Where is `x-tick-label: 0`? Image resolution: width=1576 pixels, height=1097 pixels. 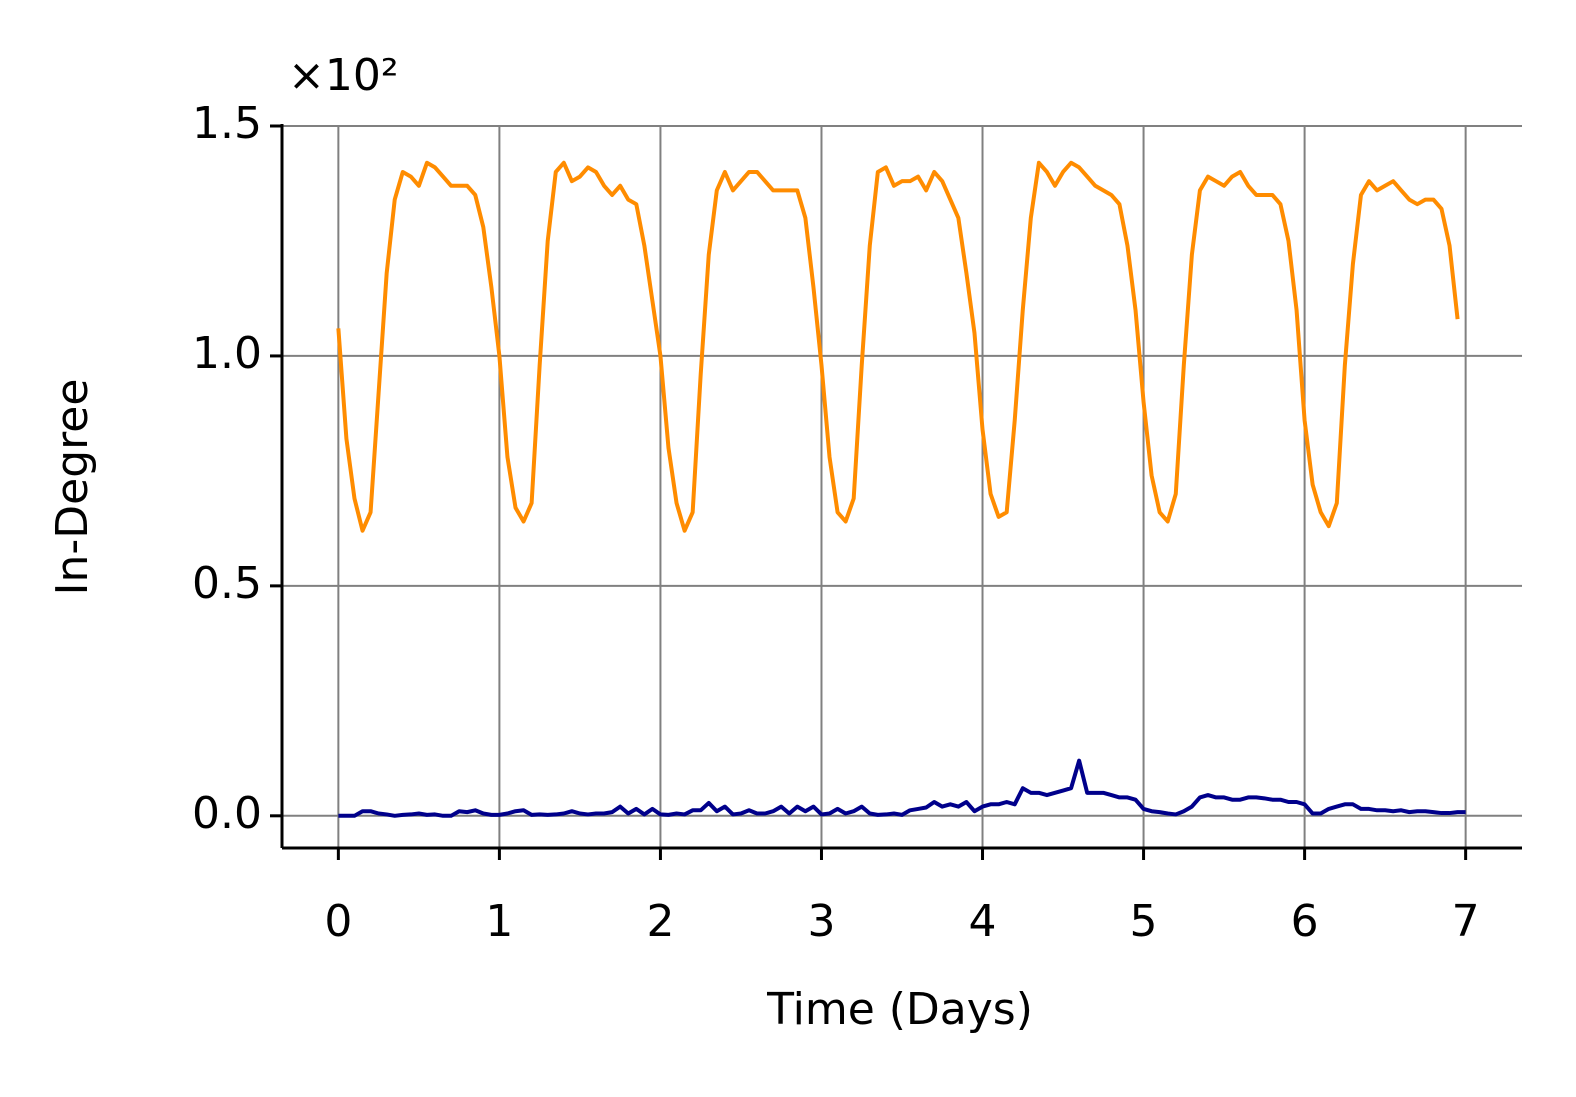 x-tick-label: 0 is located at coordinates (338, 921).